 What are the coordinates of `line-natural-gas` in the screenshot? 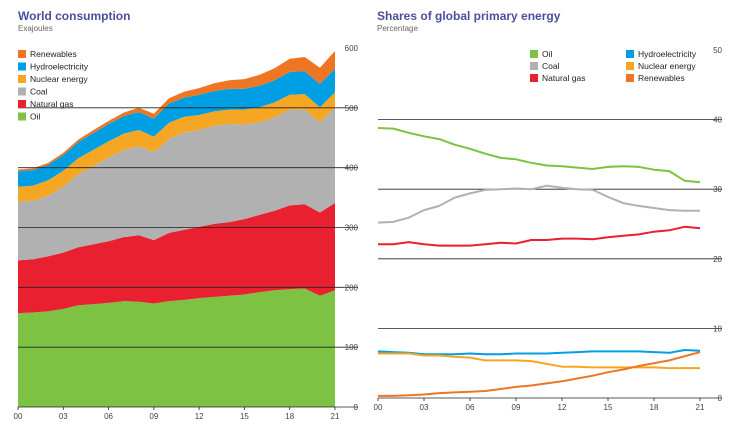 It's located at (539, 236).